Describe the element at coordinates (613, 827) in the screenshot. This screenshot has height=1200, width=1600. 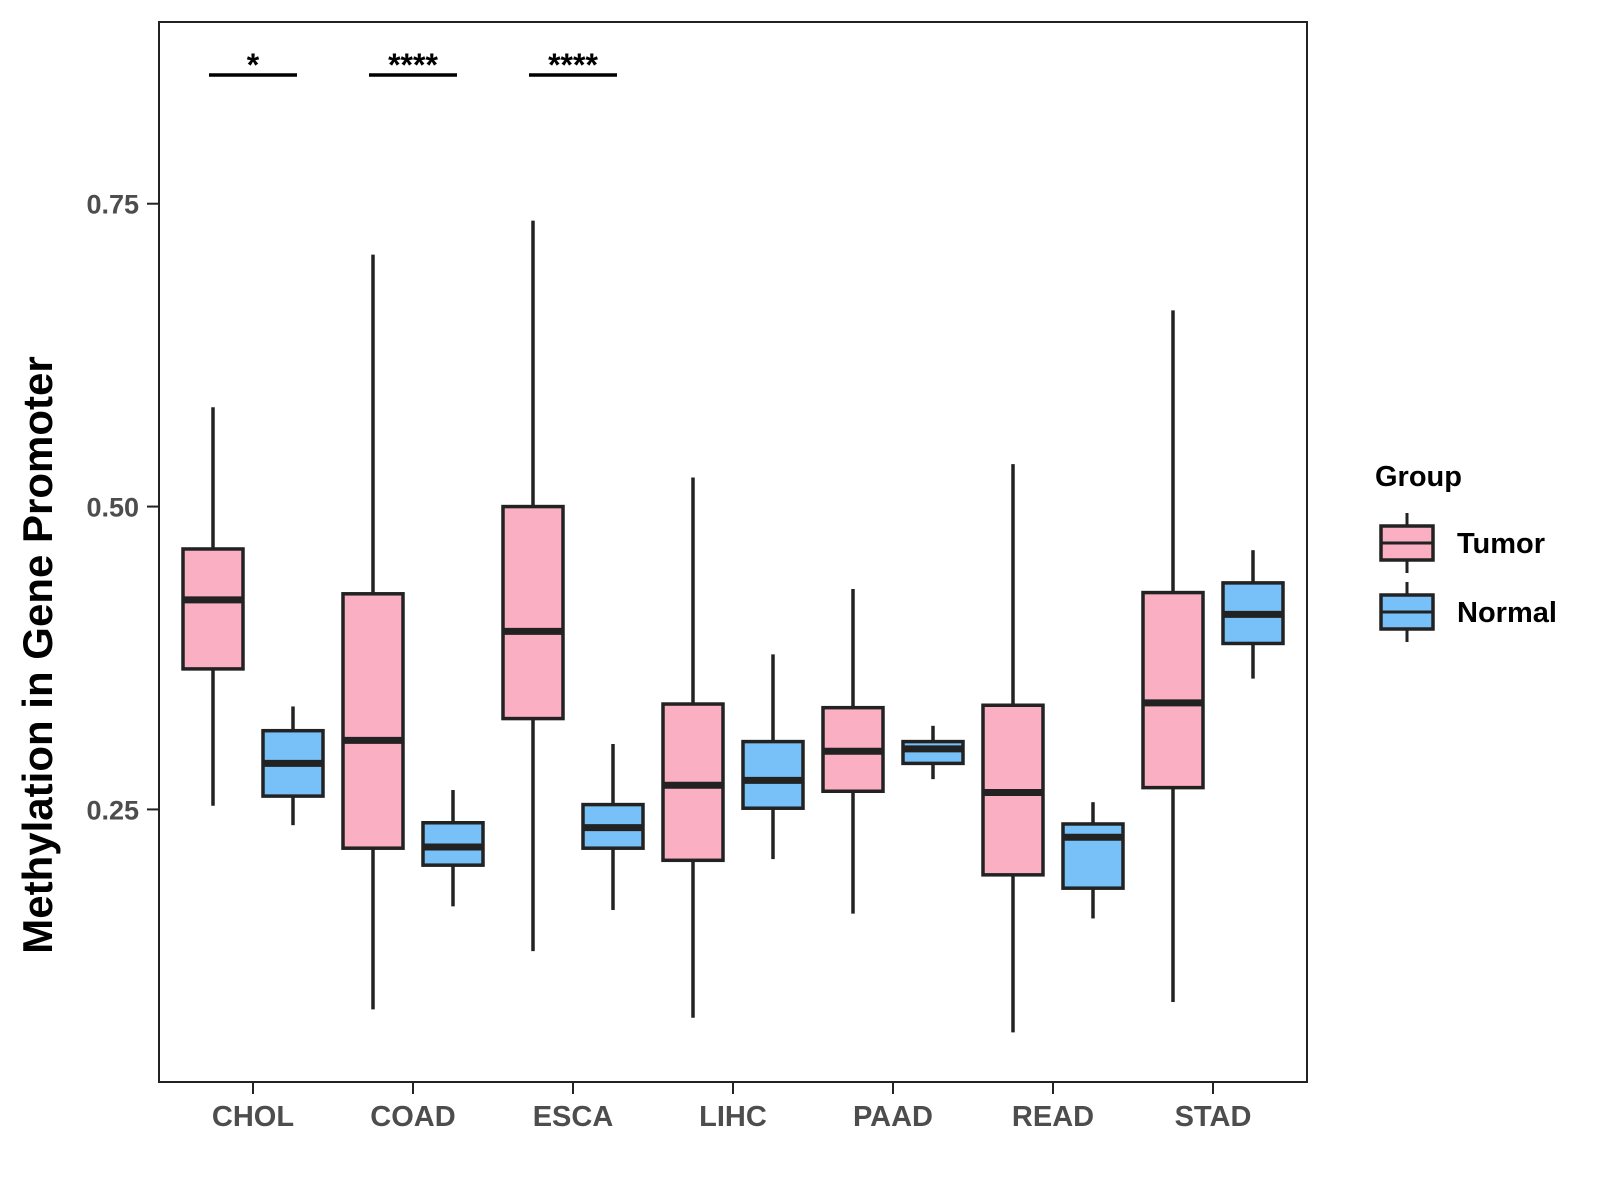
I see `box-normal-esca` at that location.